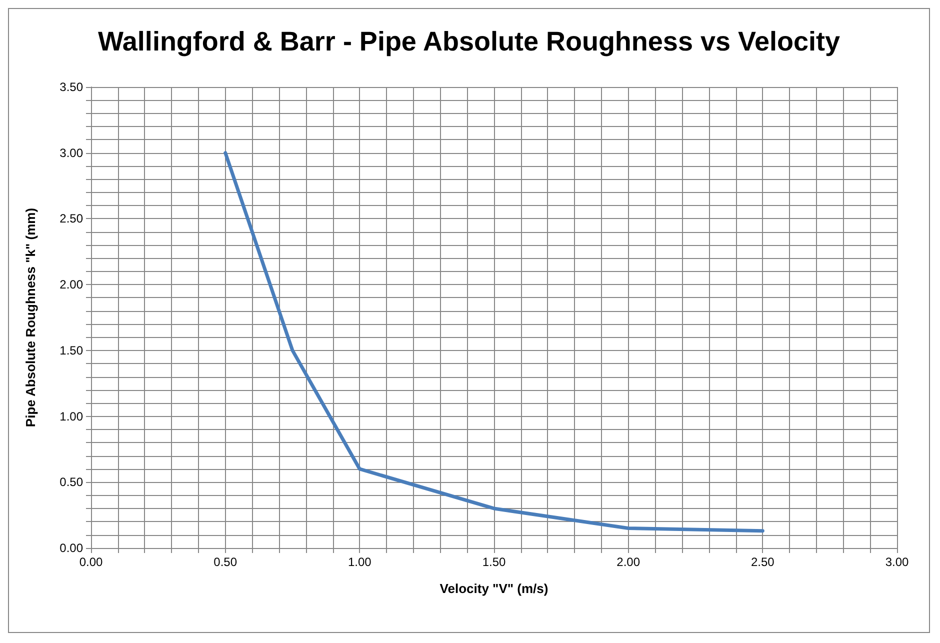 This screenshot has height=643, width=940. What do you see at coordinates (72, 153) in the screenshot?
I see `y-tick-label: 3.00` at bounding box center [72, 153].